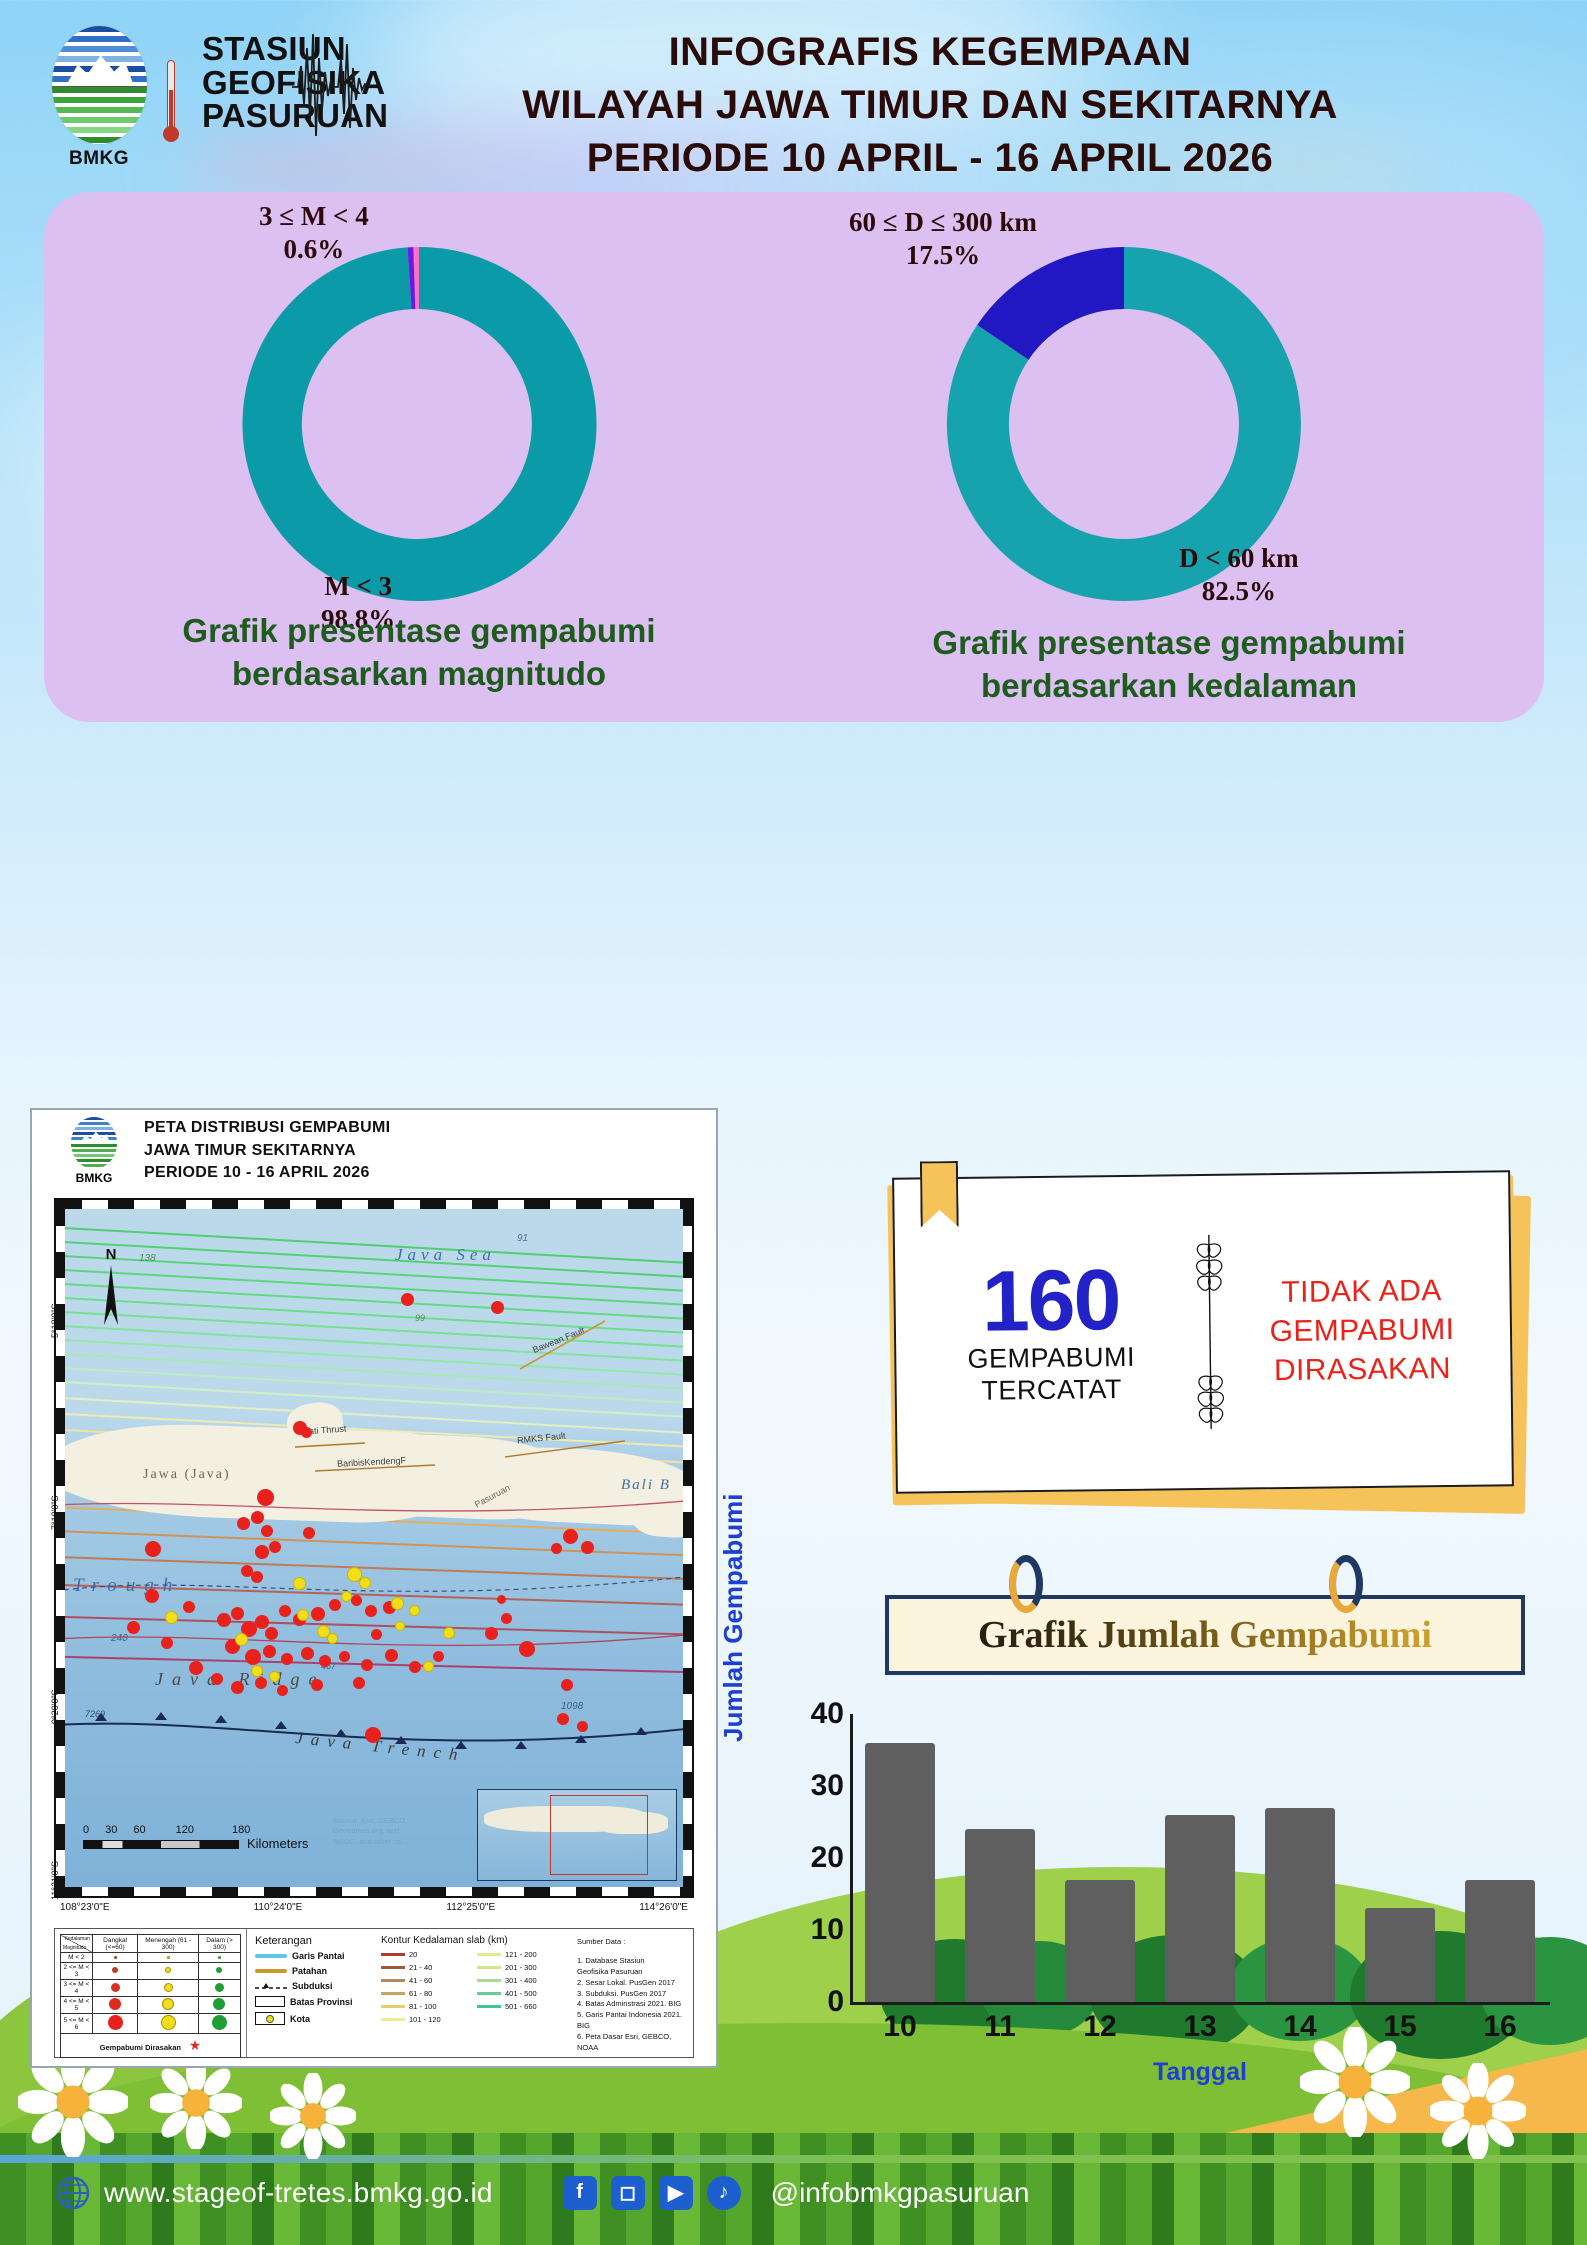 The width and height of the screenshot is (1587, 2245). What do you see at coordinates (419, 424) in the screenshot?
I see `magnitude-donut-svg` at bounding box center [419, 424].